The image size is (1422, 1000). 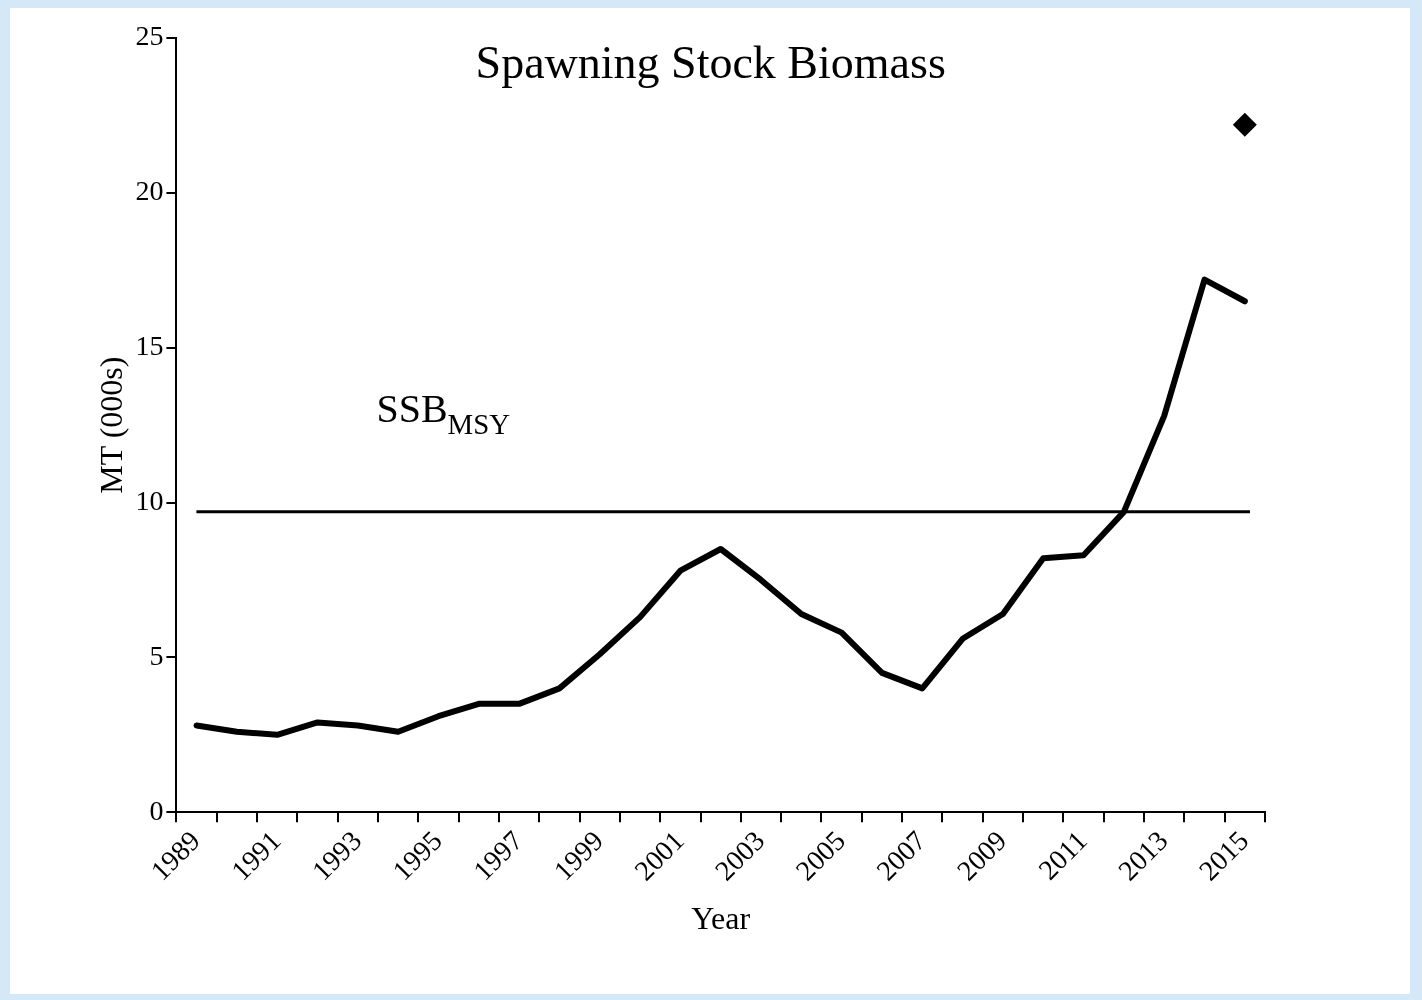 What do you see at coordinates (149, 346) in the screenshot?
I see `y-tick-label: 15` at bounding box center [149, 346].